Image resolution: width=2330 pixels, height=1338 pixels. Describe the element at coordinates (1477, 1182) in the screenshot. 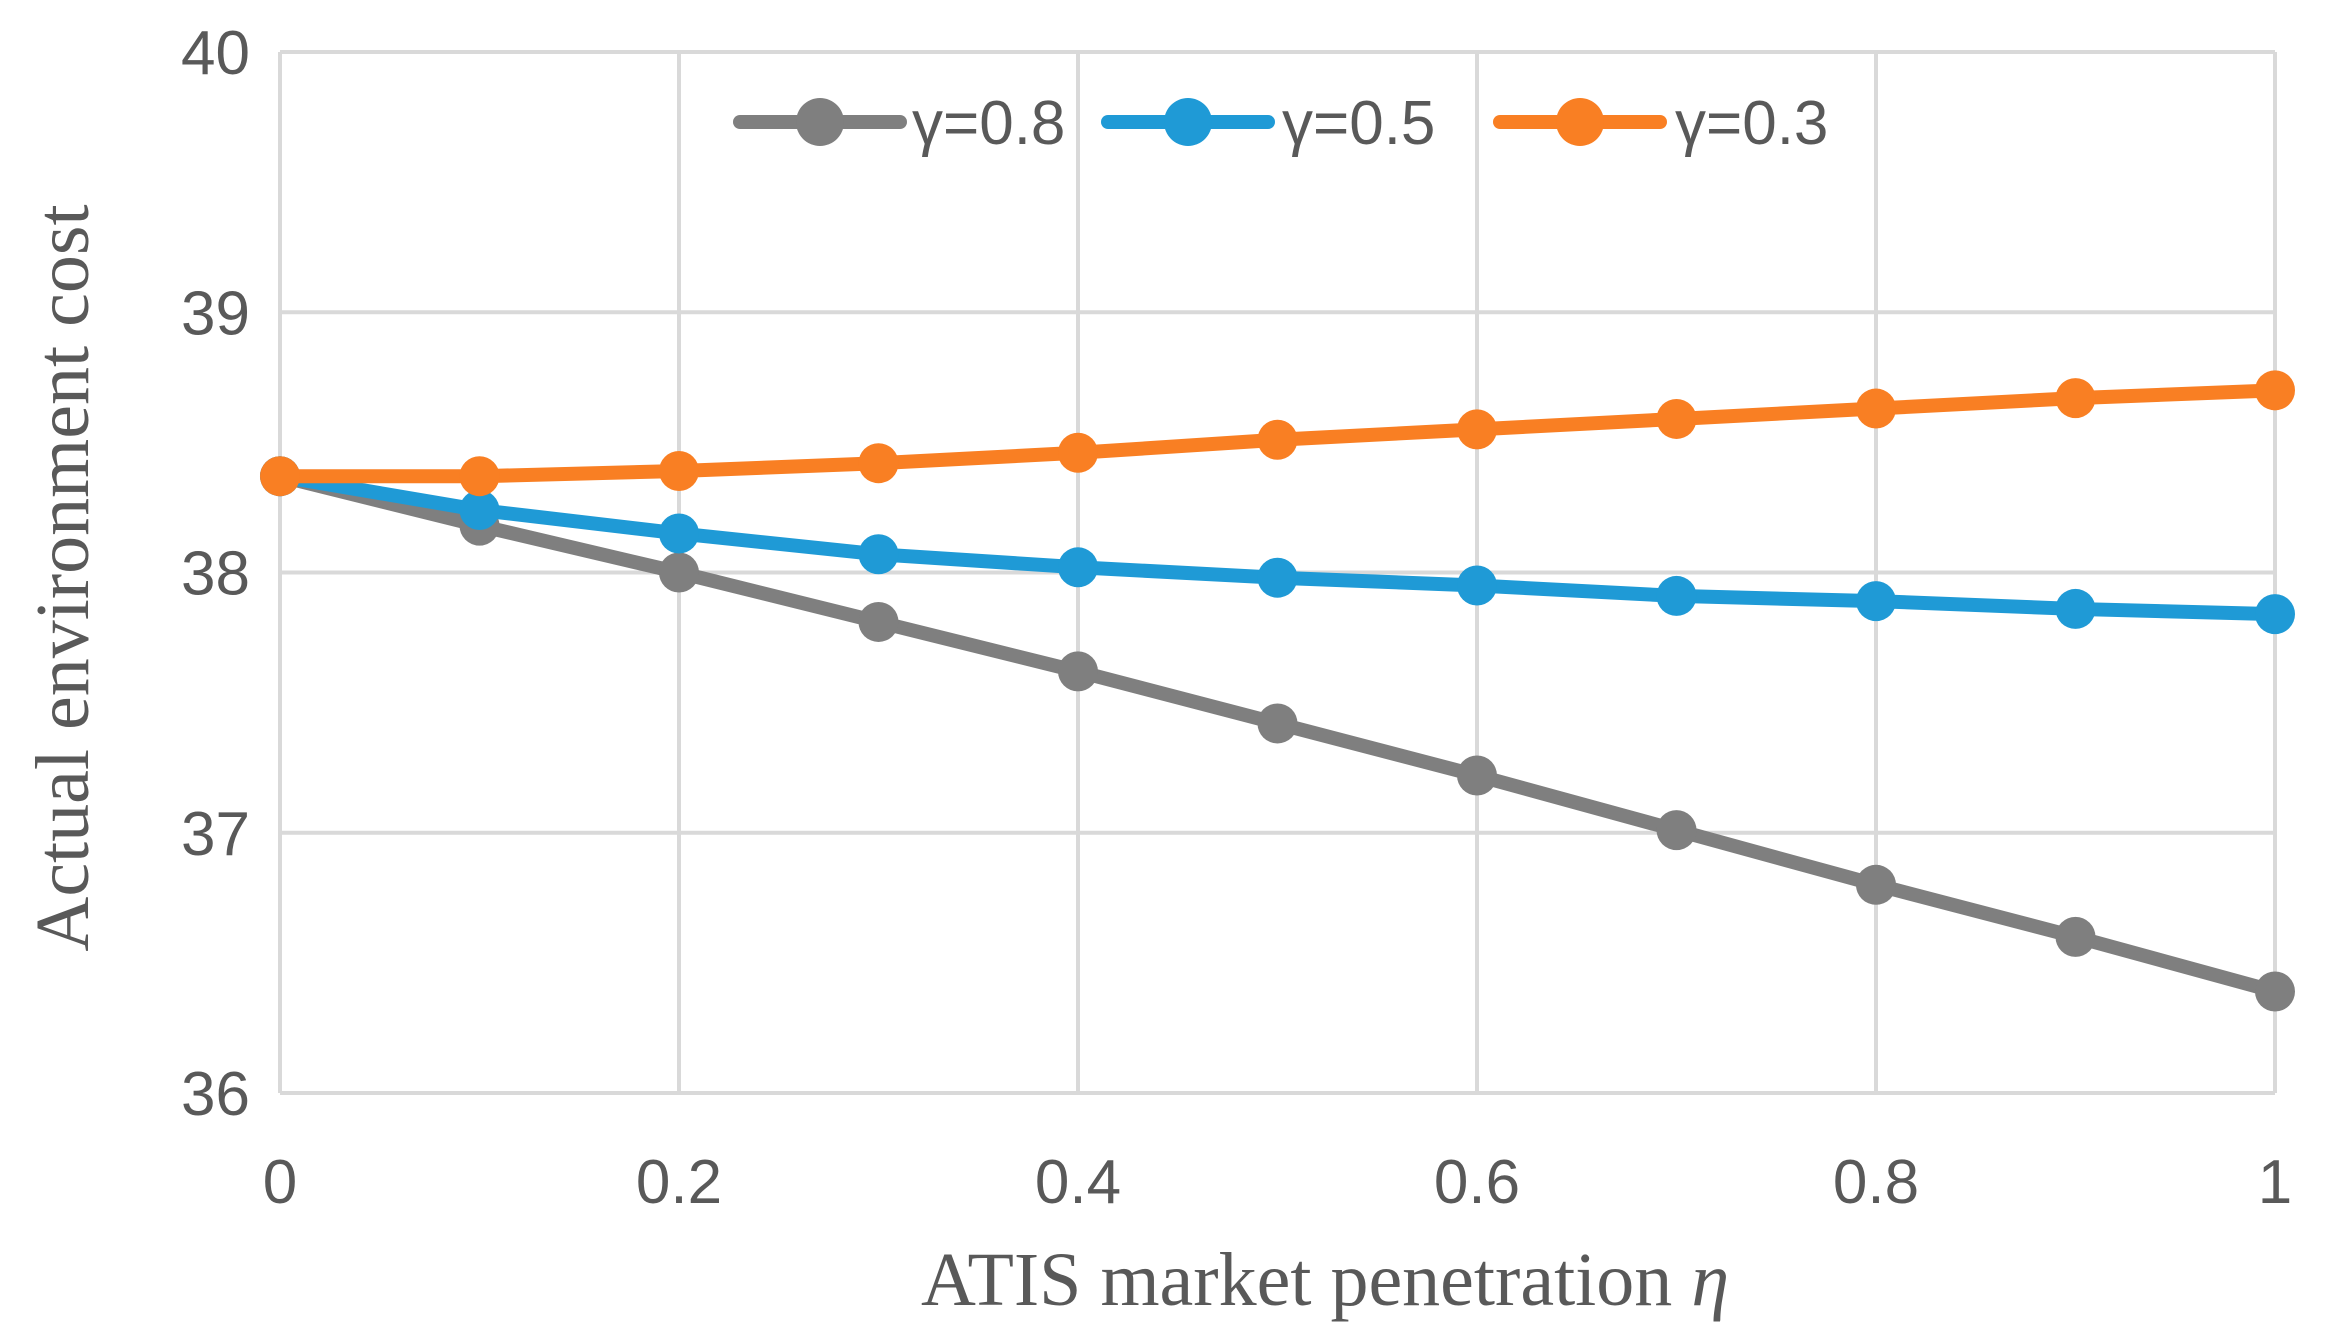

I see `x-tick-label: 0.6` at that location.